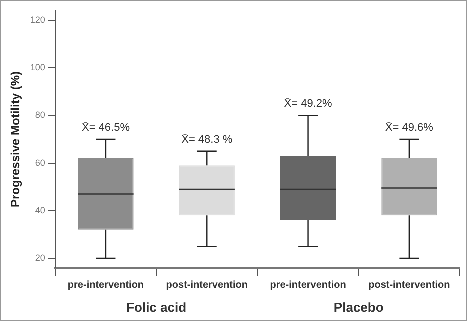  I want to click on text: Folic acid, so click(156, 307).